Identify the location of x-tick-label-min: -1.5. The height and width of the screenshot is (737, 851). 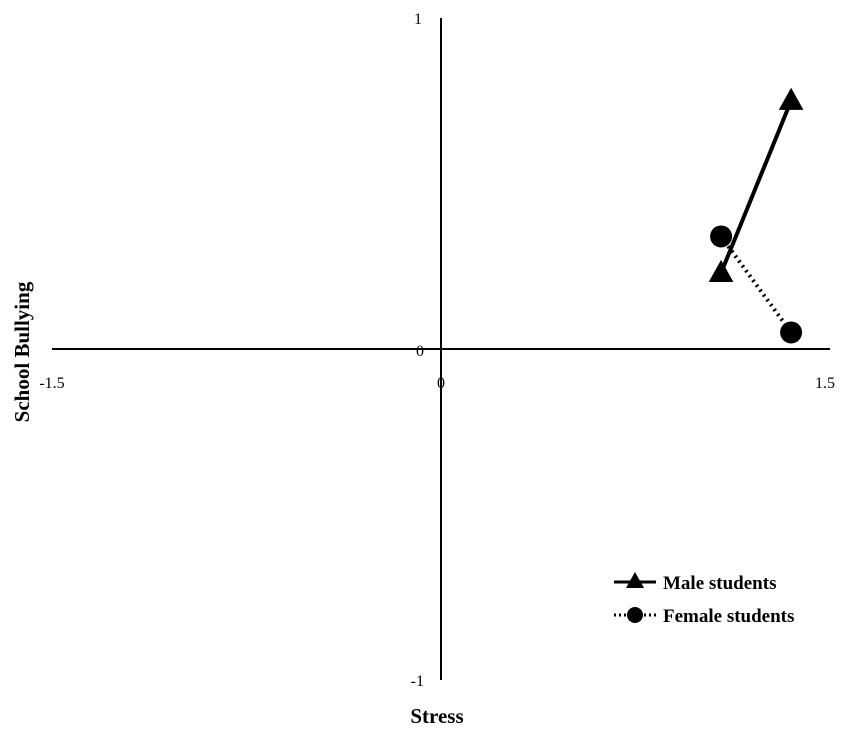
(51, 383).